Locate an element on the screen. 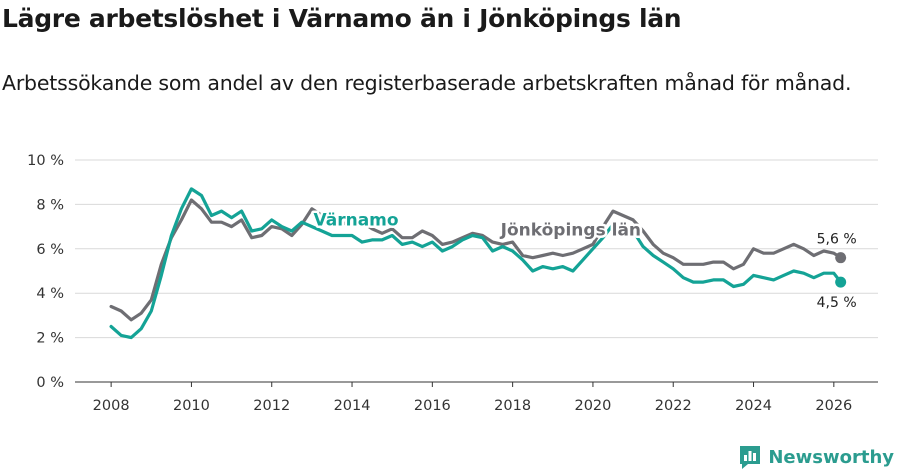 This screenshot has width=900, height=474. x-tick-label: 2010 is located at coordinates (191, 406).